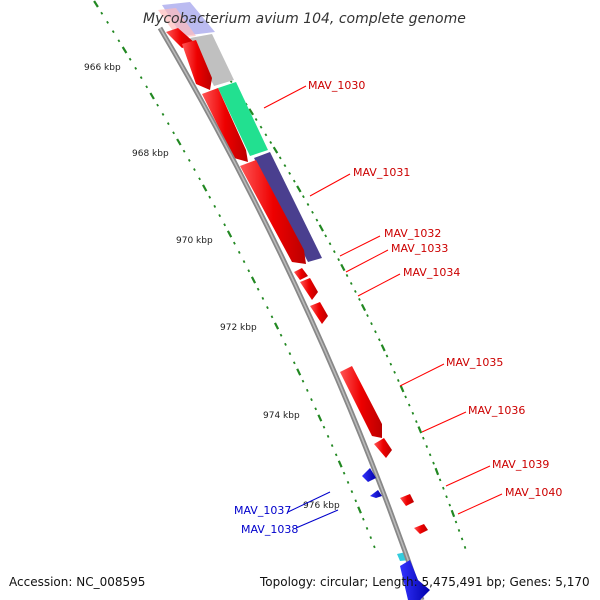 This screenshot has width=600, height=600. I want to click on feature-block-green, so click(243, 119).